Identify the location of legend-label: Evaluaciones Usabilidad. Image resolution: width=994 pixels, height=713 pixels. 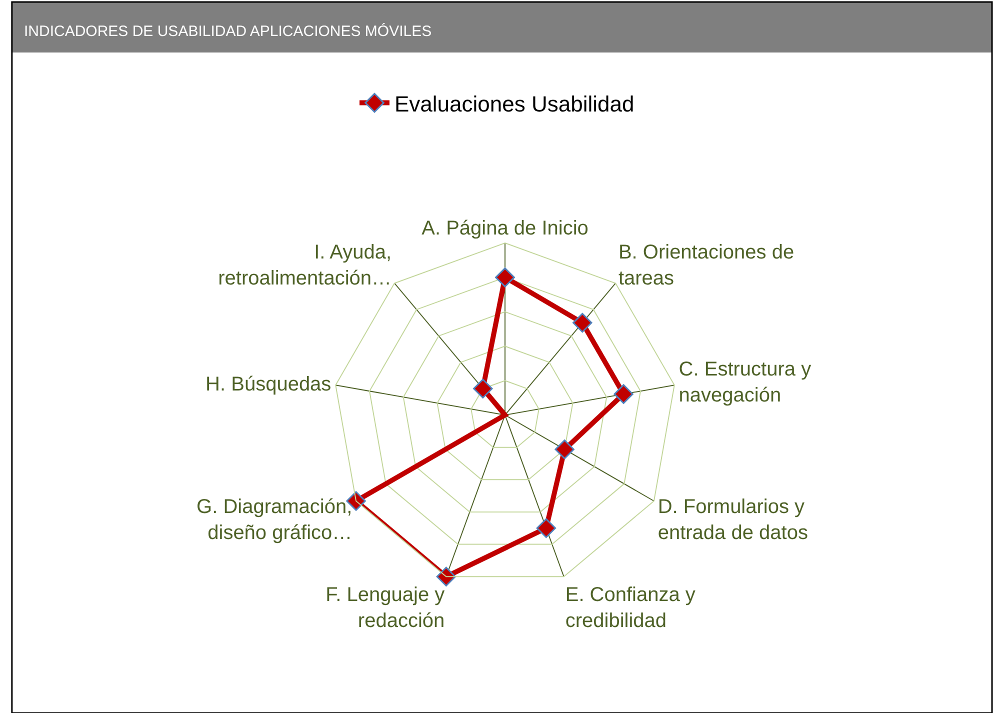
(514, 103).